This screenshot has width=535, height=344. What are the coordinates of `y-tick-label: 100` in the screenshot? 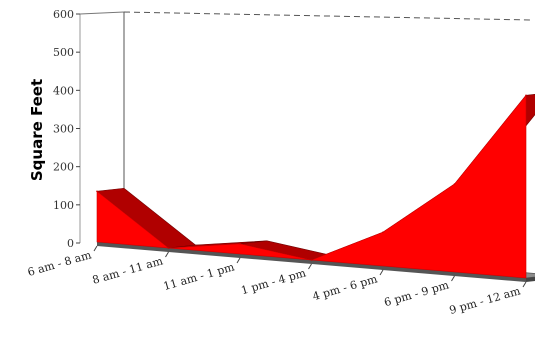 It's located at (63, 205).